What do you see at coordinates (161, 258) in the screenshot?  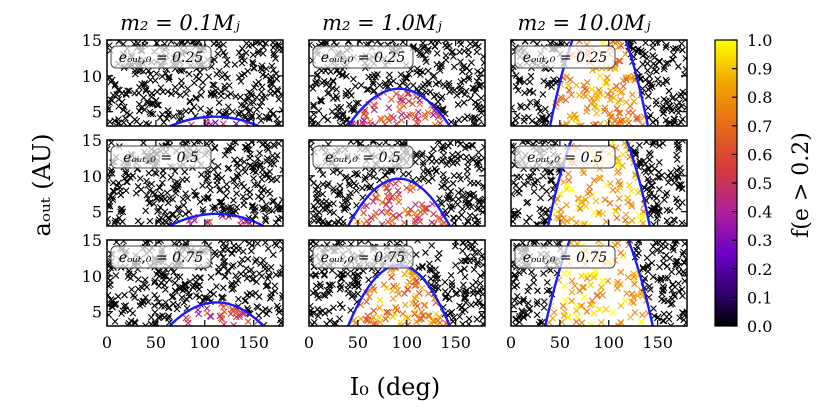 I see `annotation-text: eₒᵤₜ,₀ = 0.75` at bounding box center [161, 258].